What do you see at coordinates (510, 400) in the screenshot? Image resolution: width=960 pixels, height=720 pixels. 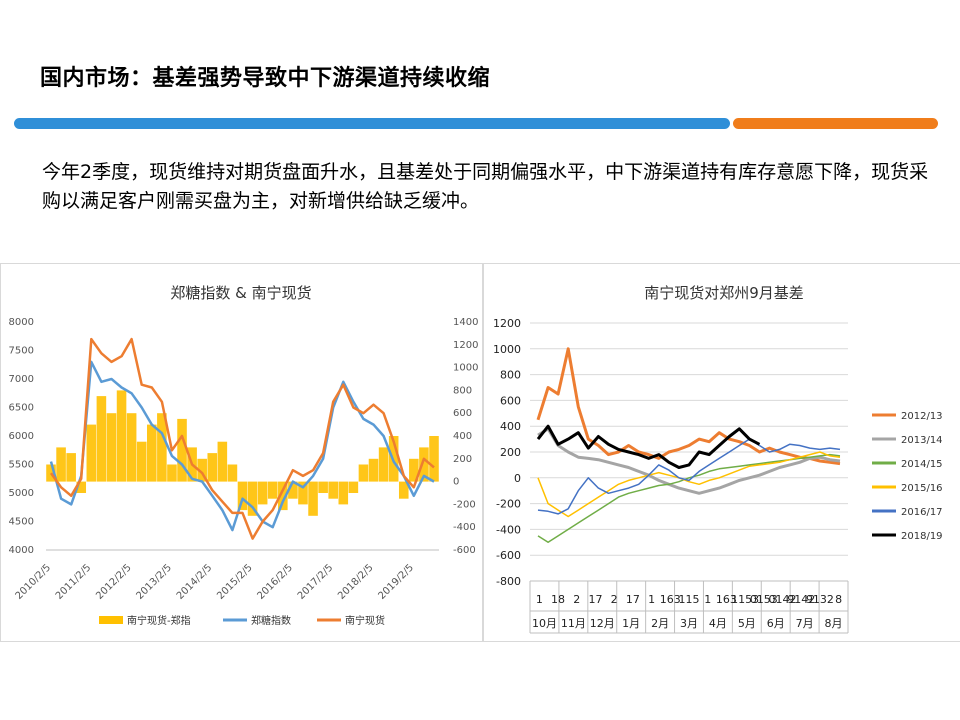 I see `y-tick-label: 600` at bounding box center [510, 400].